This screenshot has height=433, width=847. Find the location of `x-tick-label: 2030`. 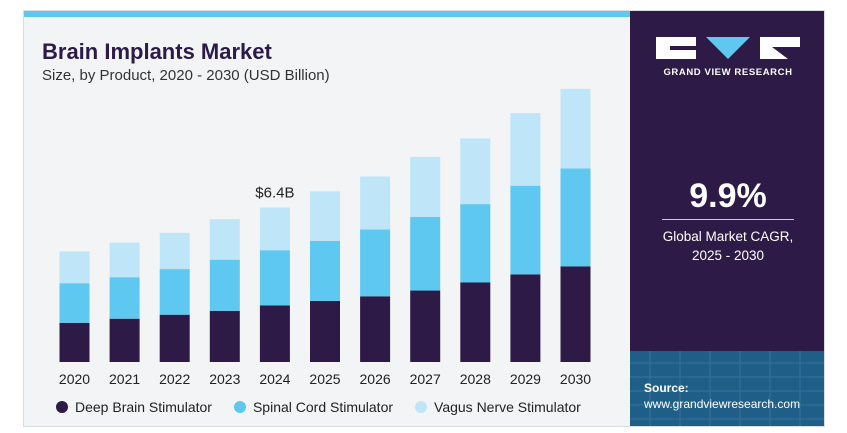

x-tick-label: 2030 is located at coordinates (575, 379).